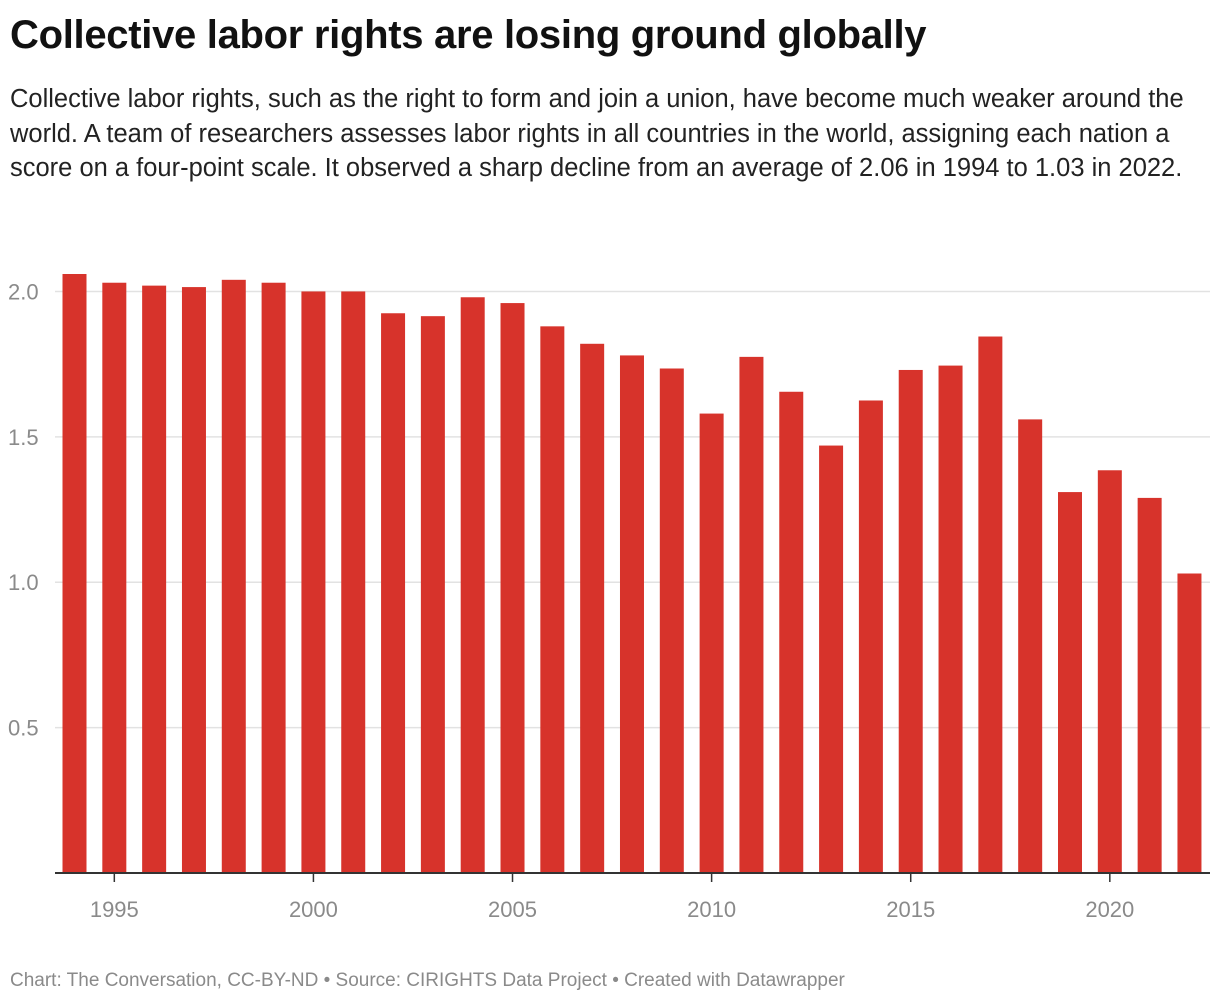 The image size is (1220, 1006). What do you see at coordinates (23, 582) in the screenshot?
I see `y-tick-label: 1.0` at bounding box center [23, 582].